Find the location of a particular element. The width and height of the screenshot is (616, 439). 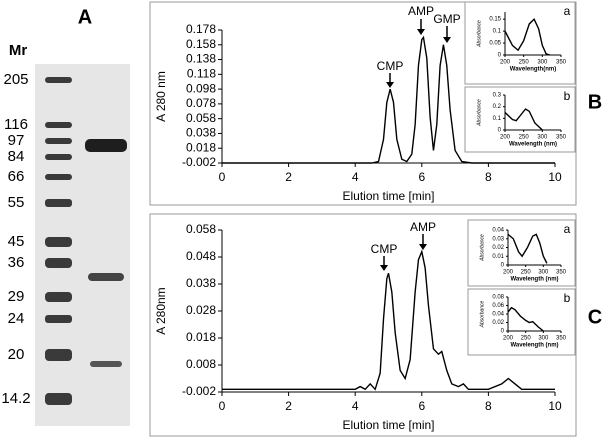

y-tick-label: 0.15 is located at coordinates (495, 20).